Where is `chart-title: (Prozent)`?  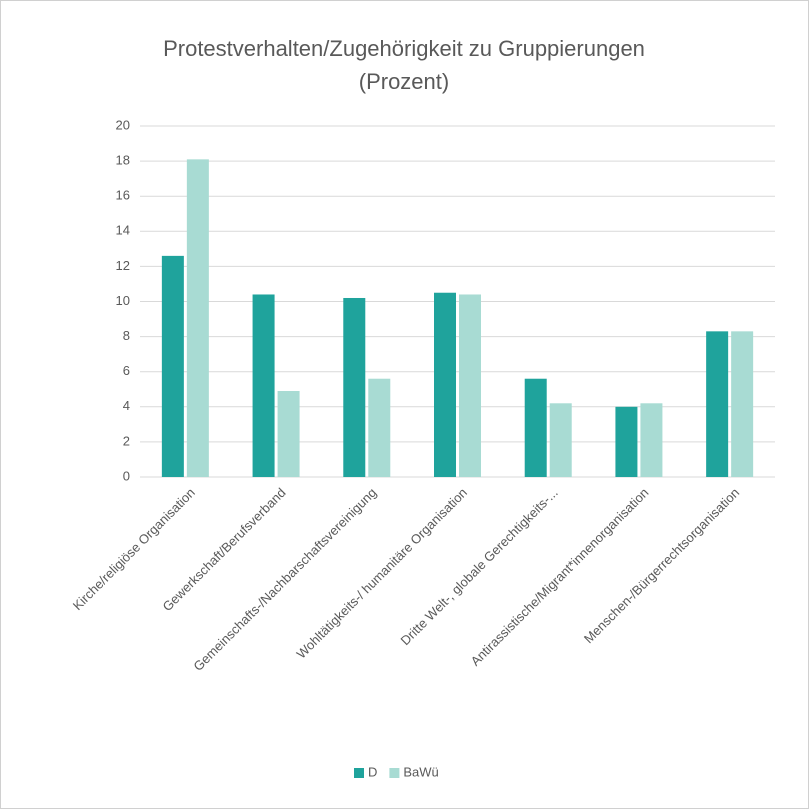 chart-title: (Prozent) is located at coordinates (404, 81).